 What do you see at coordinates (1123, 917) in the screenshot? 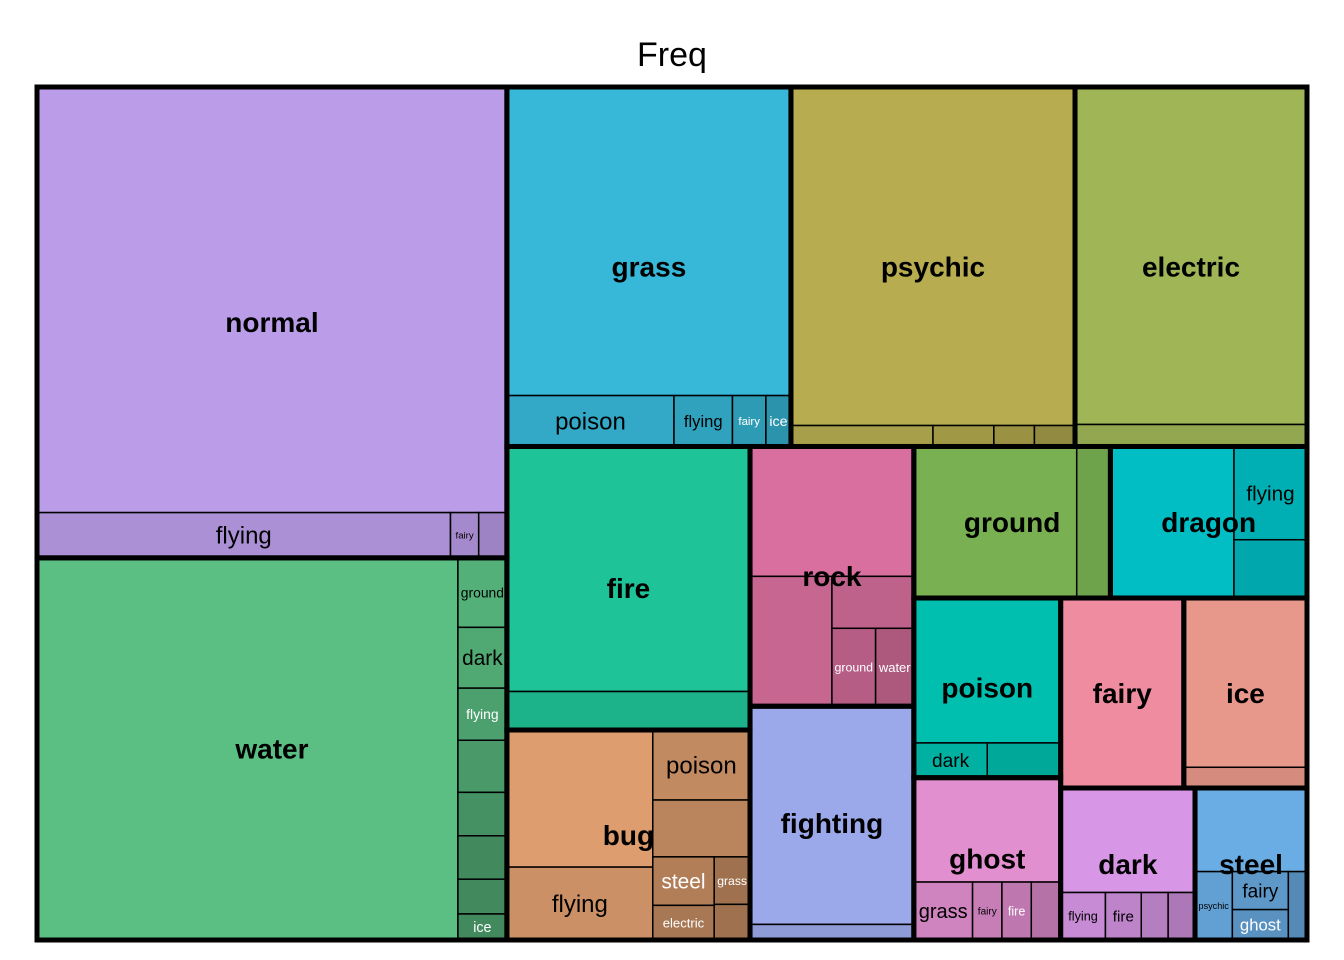
I see `label-dark-fire: fire` at bounding box center [1123, 917].